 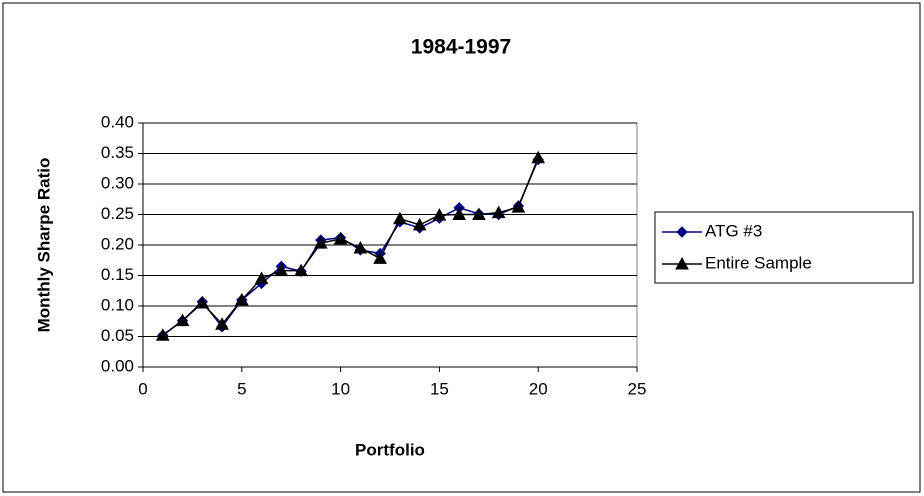 What do you see at coordinates (758, 262) in the screenshot?
I see `legend-label: Entire Sample` at bounding box center [758, 262].